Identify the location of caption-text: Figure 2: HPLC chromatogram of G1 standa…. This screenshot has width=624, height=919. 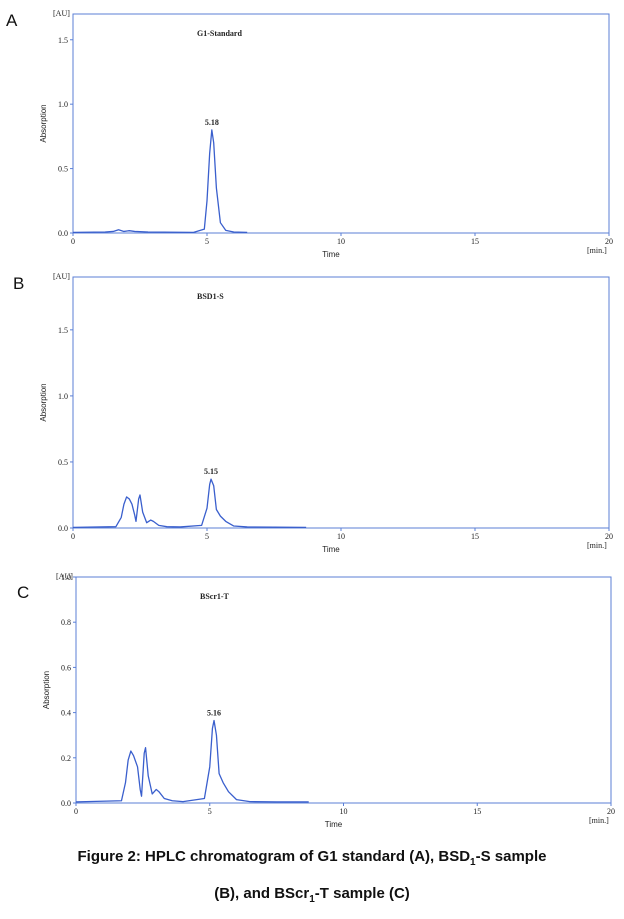
(274, 856).